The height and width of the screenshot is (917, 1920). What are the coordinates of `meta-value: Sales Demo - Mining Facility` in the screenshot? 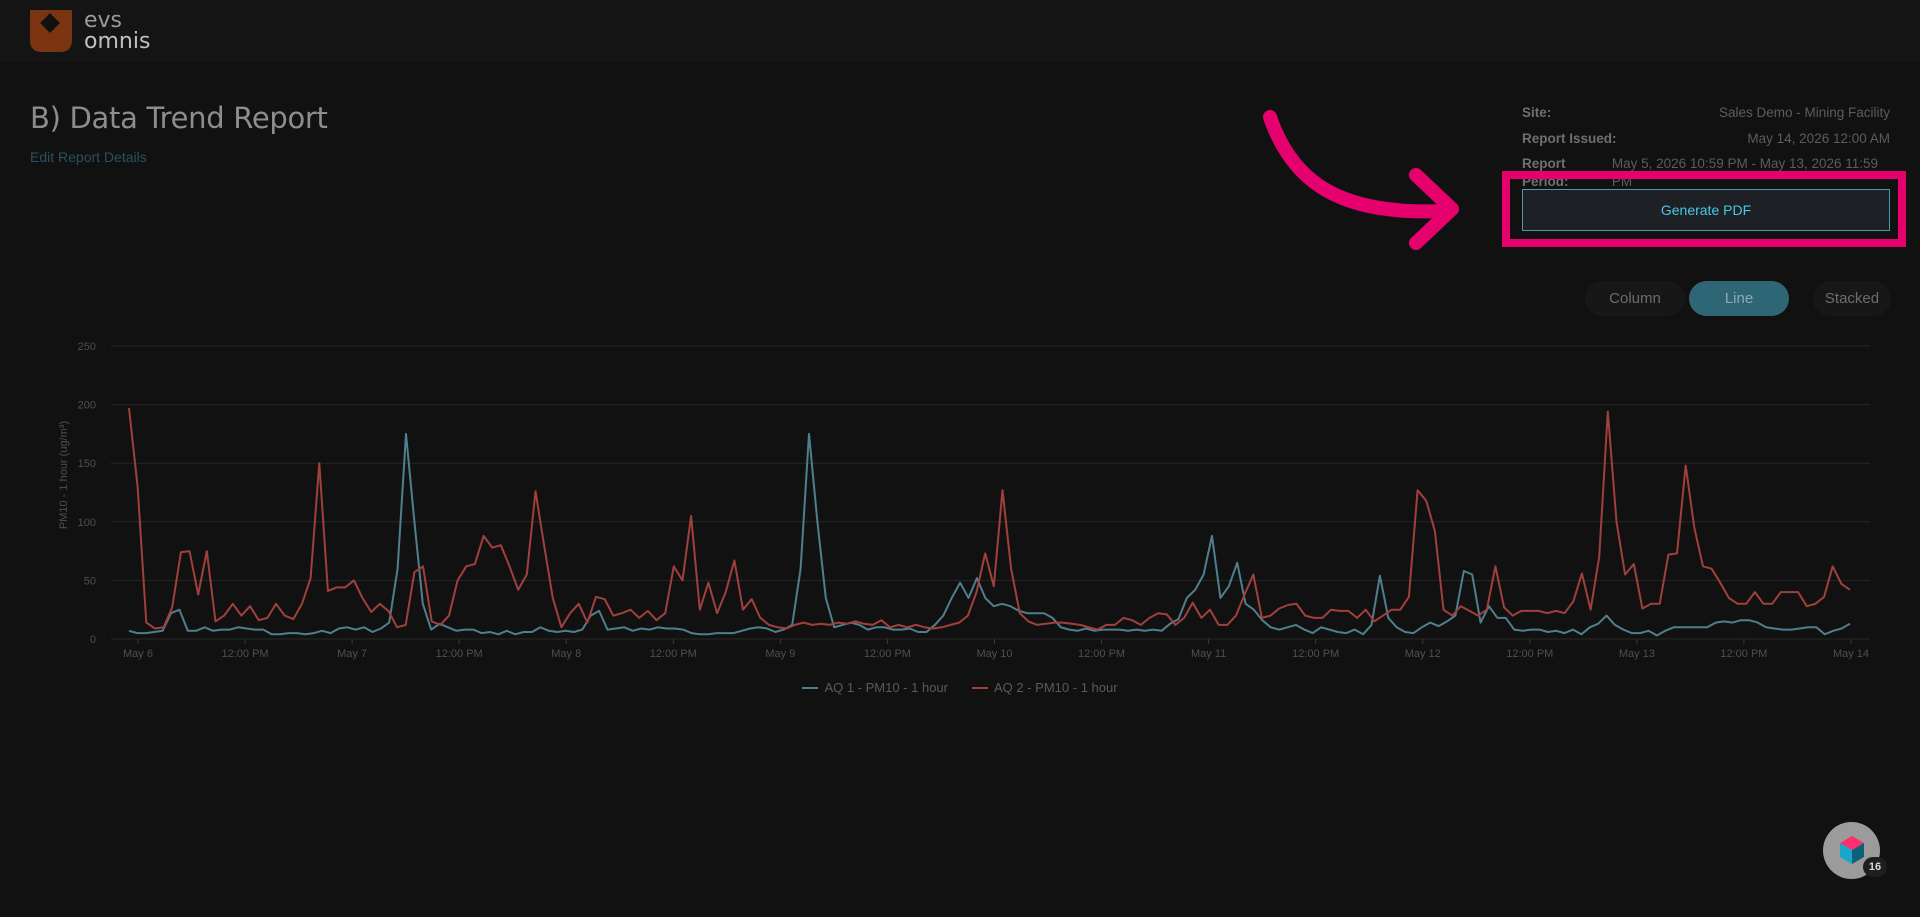 It's located at (1804, 112).